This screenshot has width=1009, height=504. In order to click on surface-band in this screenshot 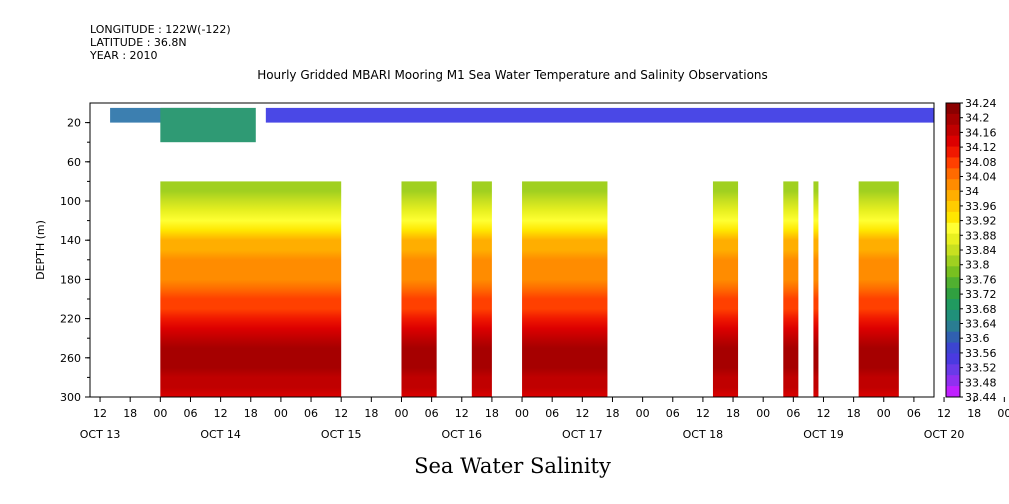, I will do `click(599, 115)`.